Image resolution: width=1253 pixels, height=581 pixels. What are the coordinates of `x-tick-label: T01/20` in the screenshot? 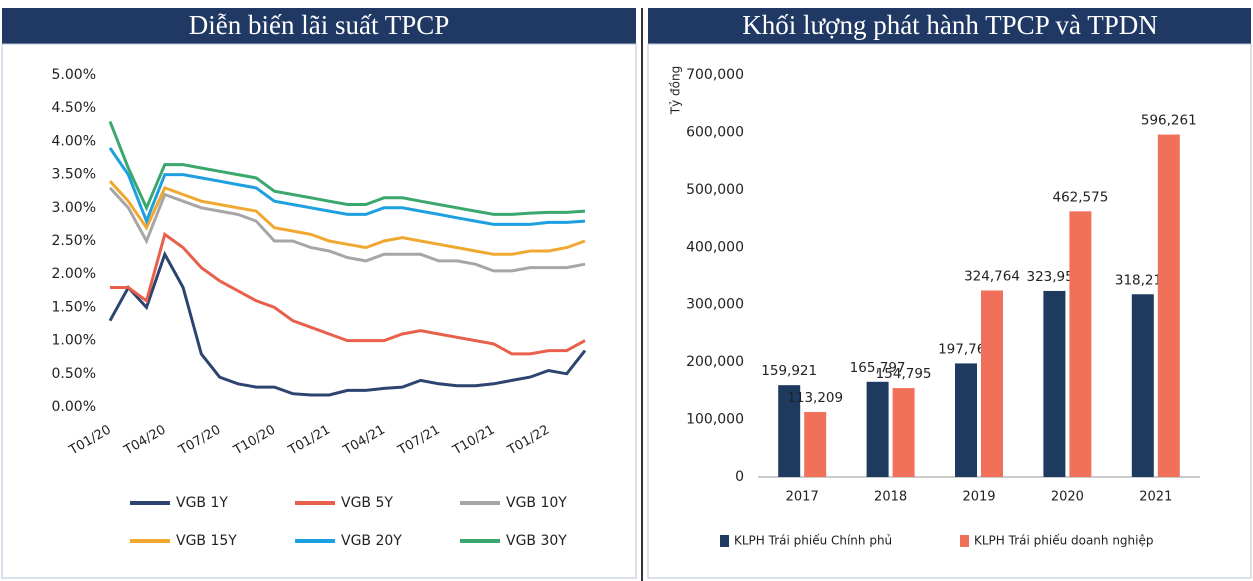 It's located at (90, 441).